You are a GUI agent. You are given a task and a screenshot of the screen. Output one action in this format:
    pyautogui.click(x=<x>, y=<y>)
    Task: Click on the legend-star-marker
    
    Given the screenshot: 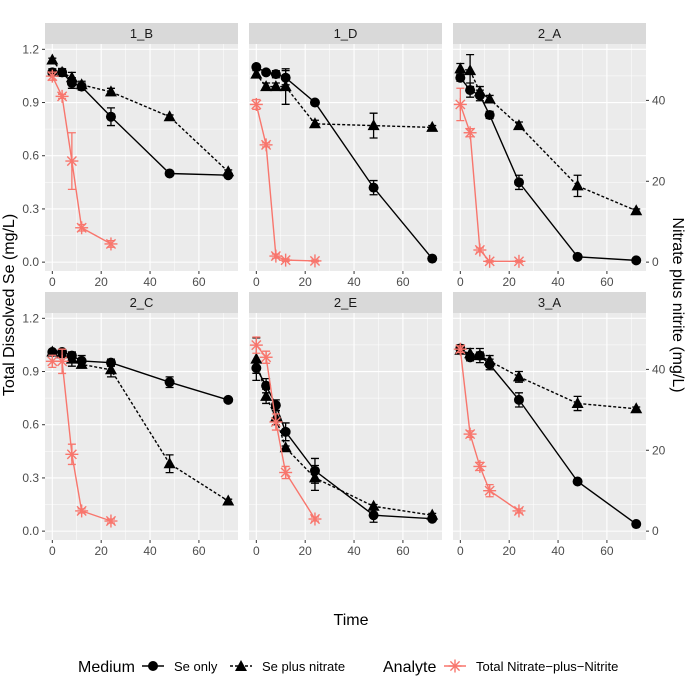 What is the action you would take?
    pyautogui.click(x=455, y=666)
    